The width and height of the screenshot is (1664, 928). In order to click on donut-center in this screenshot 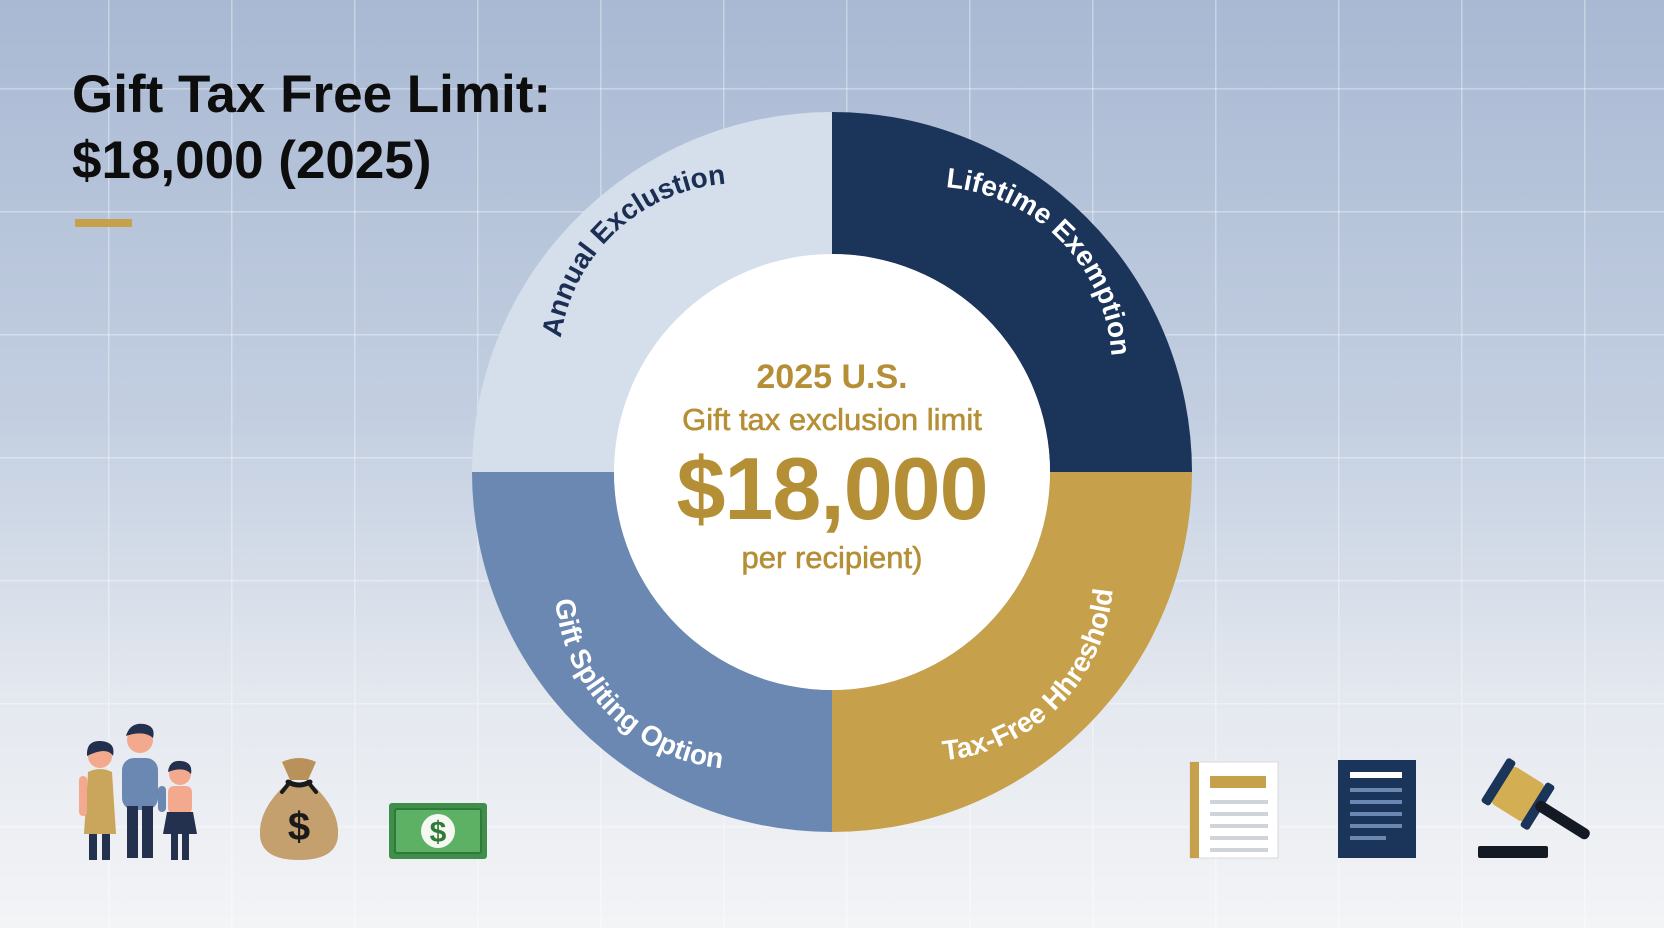, I will do `click(832, 472)`.